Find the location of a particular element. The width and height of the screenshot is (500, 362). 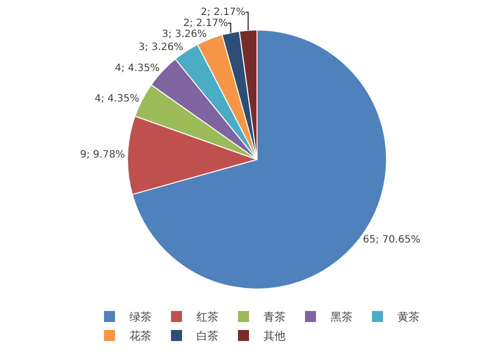

legend-label: 其他 is located at coordinates (275, 336).